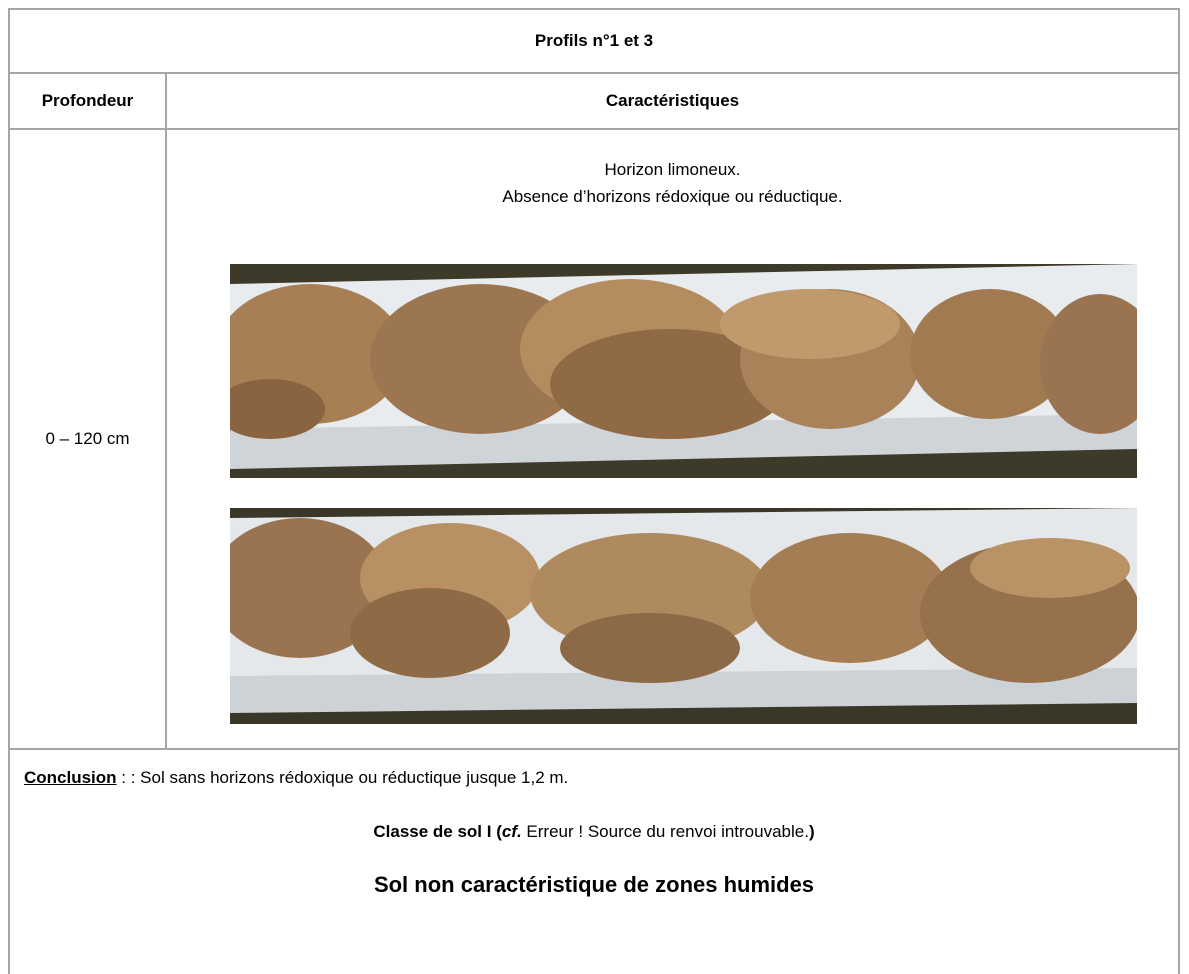  Describe the element at coordinates (511, 831) in the screenshot. I see `class-ref: cf.` at that location.